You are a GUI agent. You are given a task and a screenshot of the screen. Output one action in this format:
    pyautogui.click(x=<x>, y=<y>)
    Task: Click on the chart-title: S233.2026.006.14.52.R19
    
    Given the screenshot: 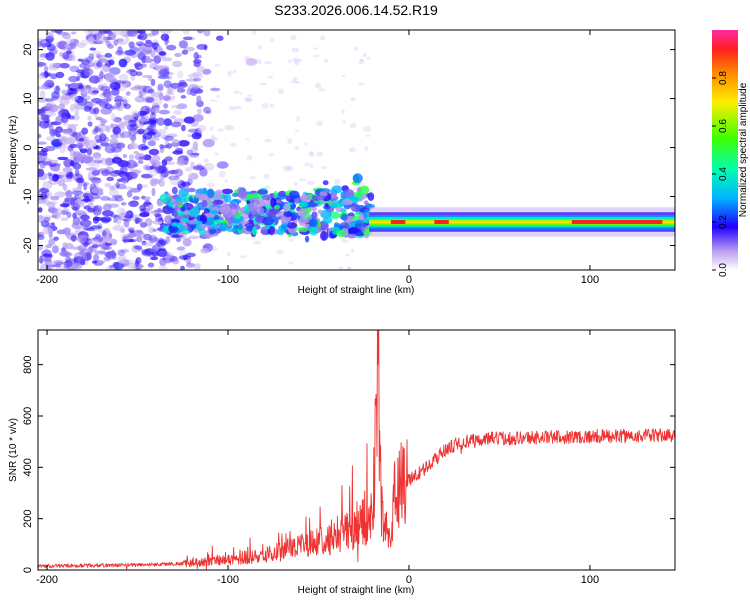 What is the action you would take?
    pyautogui.click(x=356, y=10)
    